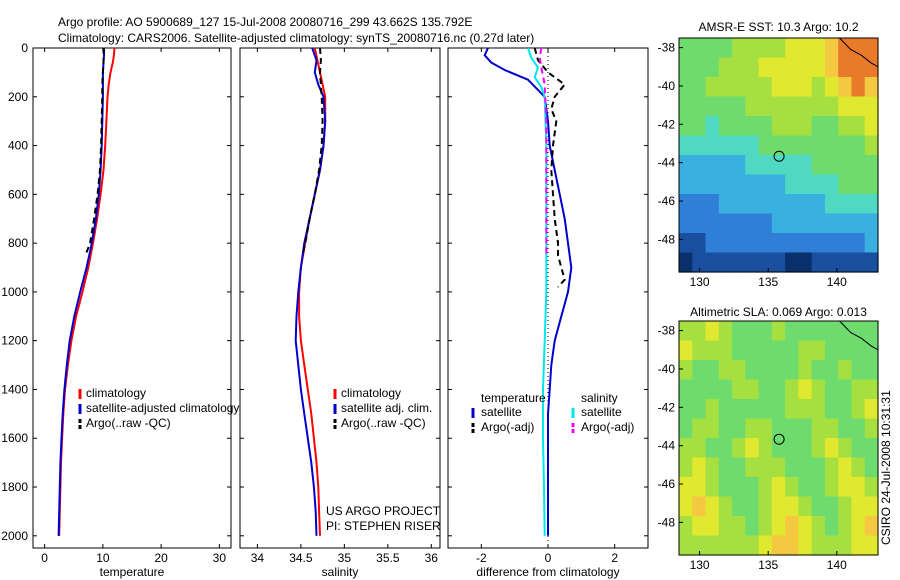  Describe the element at coordinates (886, 467) in the screenshot. I see `credit-timestamp: CSIRO 24-Jul-2008 10:31:31` at that location.